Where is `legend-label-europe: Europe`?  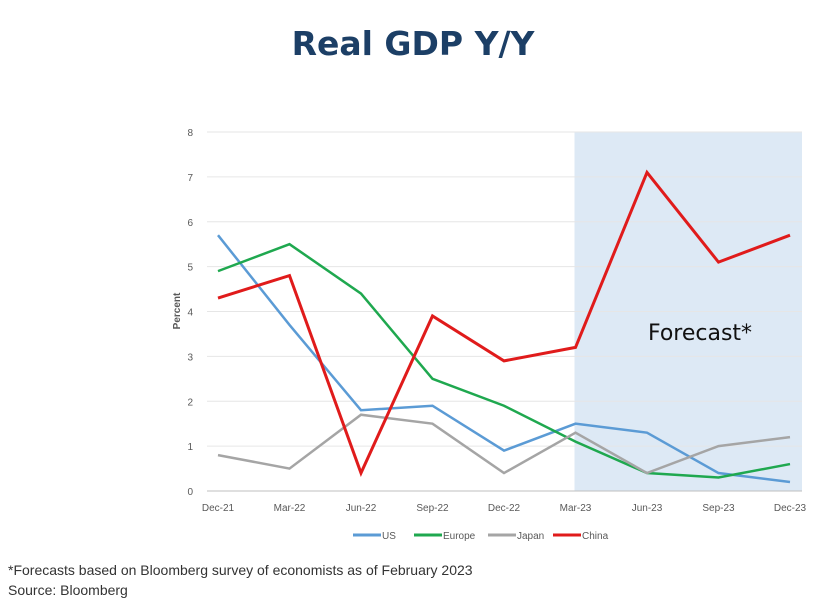
legend-label-europe: Europe is located at coordinates (459, 536).